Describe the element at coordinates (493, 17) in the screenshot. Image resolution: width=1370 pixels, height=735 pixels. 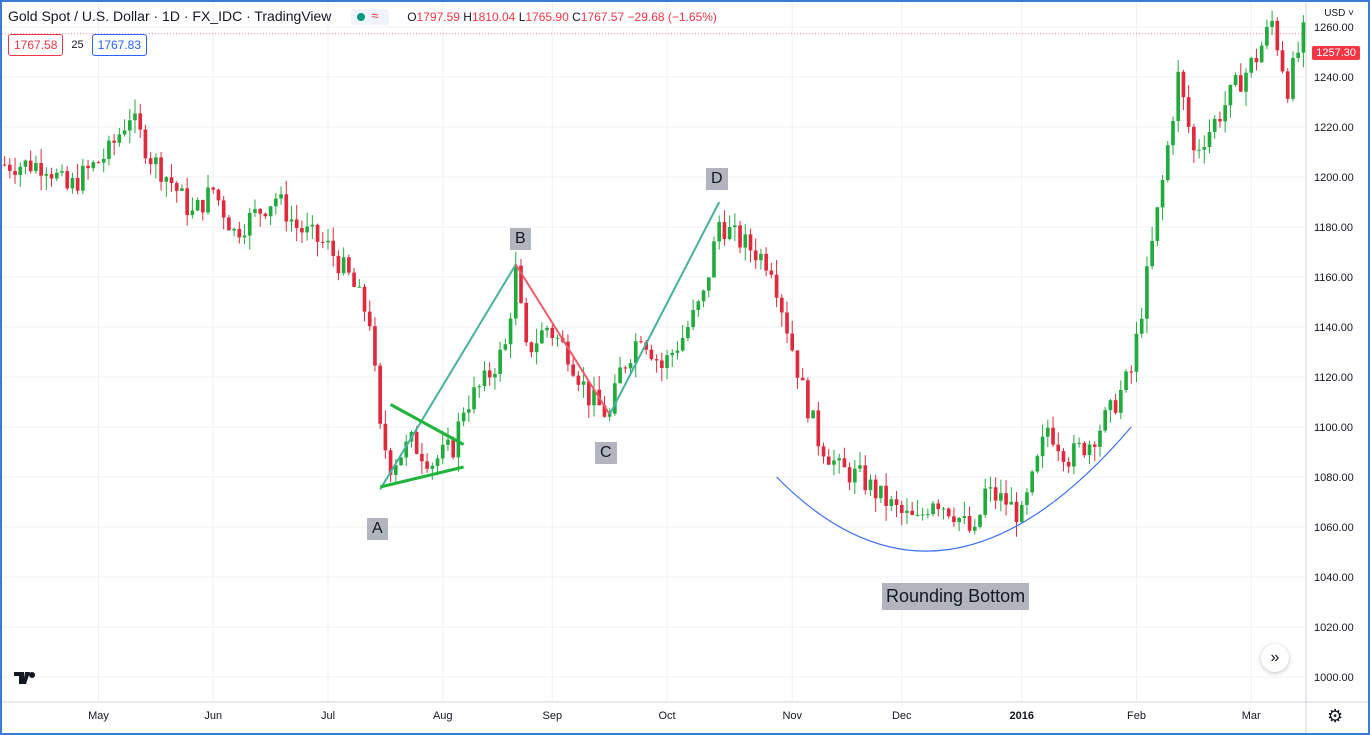
I see `high-value: 1810.04` at that location.